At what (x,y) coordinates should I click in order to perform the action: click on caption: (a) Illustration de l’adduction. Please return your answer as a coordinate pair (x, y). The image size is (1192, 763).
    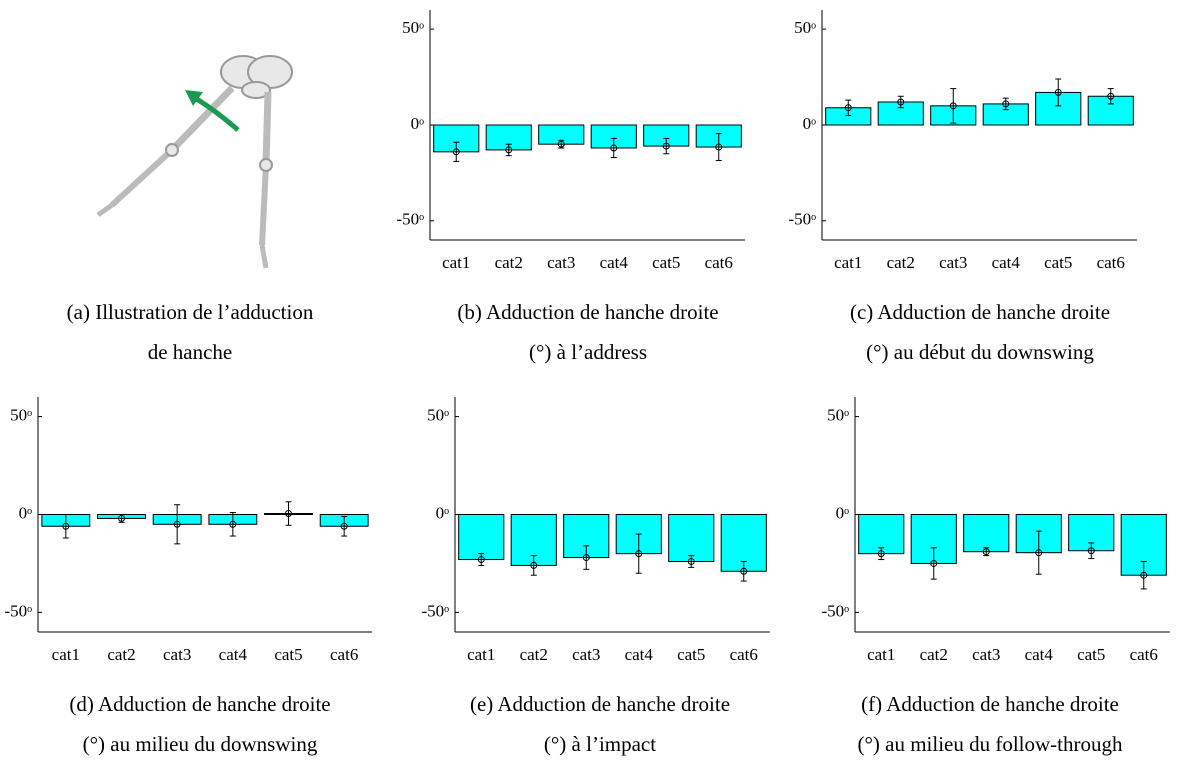
    Looking at the image, I should click on (190, 312).